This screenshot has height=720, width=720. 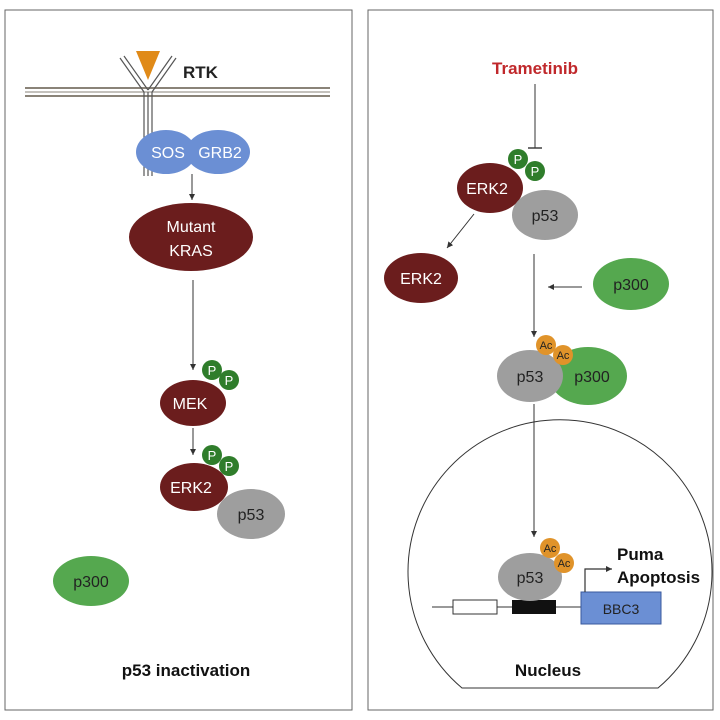 I want to click on kras-label-line2: KRAS, so click(x=191, y=251).